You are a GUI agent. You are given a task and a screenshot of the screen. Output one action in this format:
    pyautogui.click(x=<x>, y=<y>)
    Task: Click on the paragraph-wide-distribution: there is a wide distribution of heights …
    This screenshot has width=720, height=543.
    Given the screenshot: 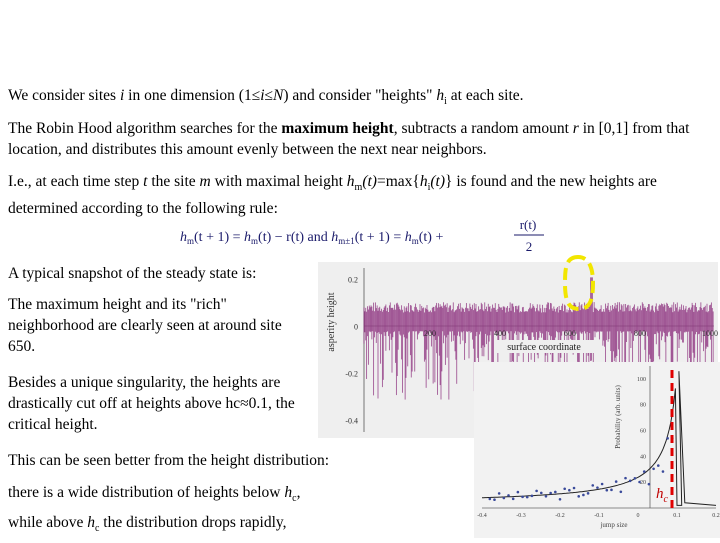 What is the action you would take?
    pyautogui.click(x=154, y=494)
    